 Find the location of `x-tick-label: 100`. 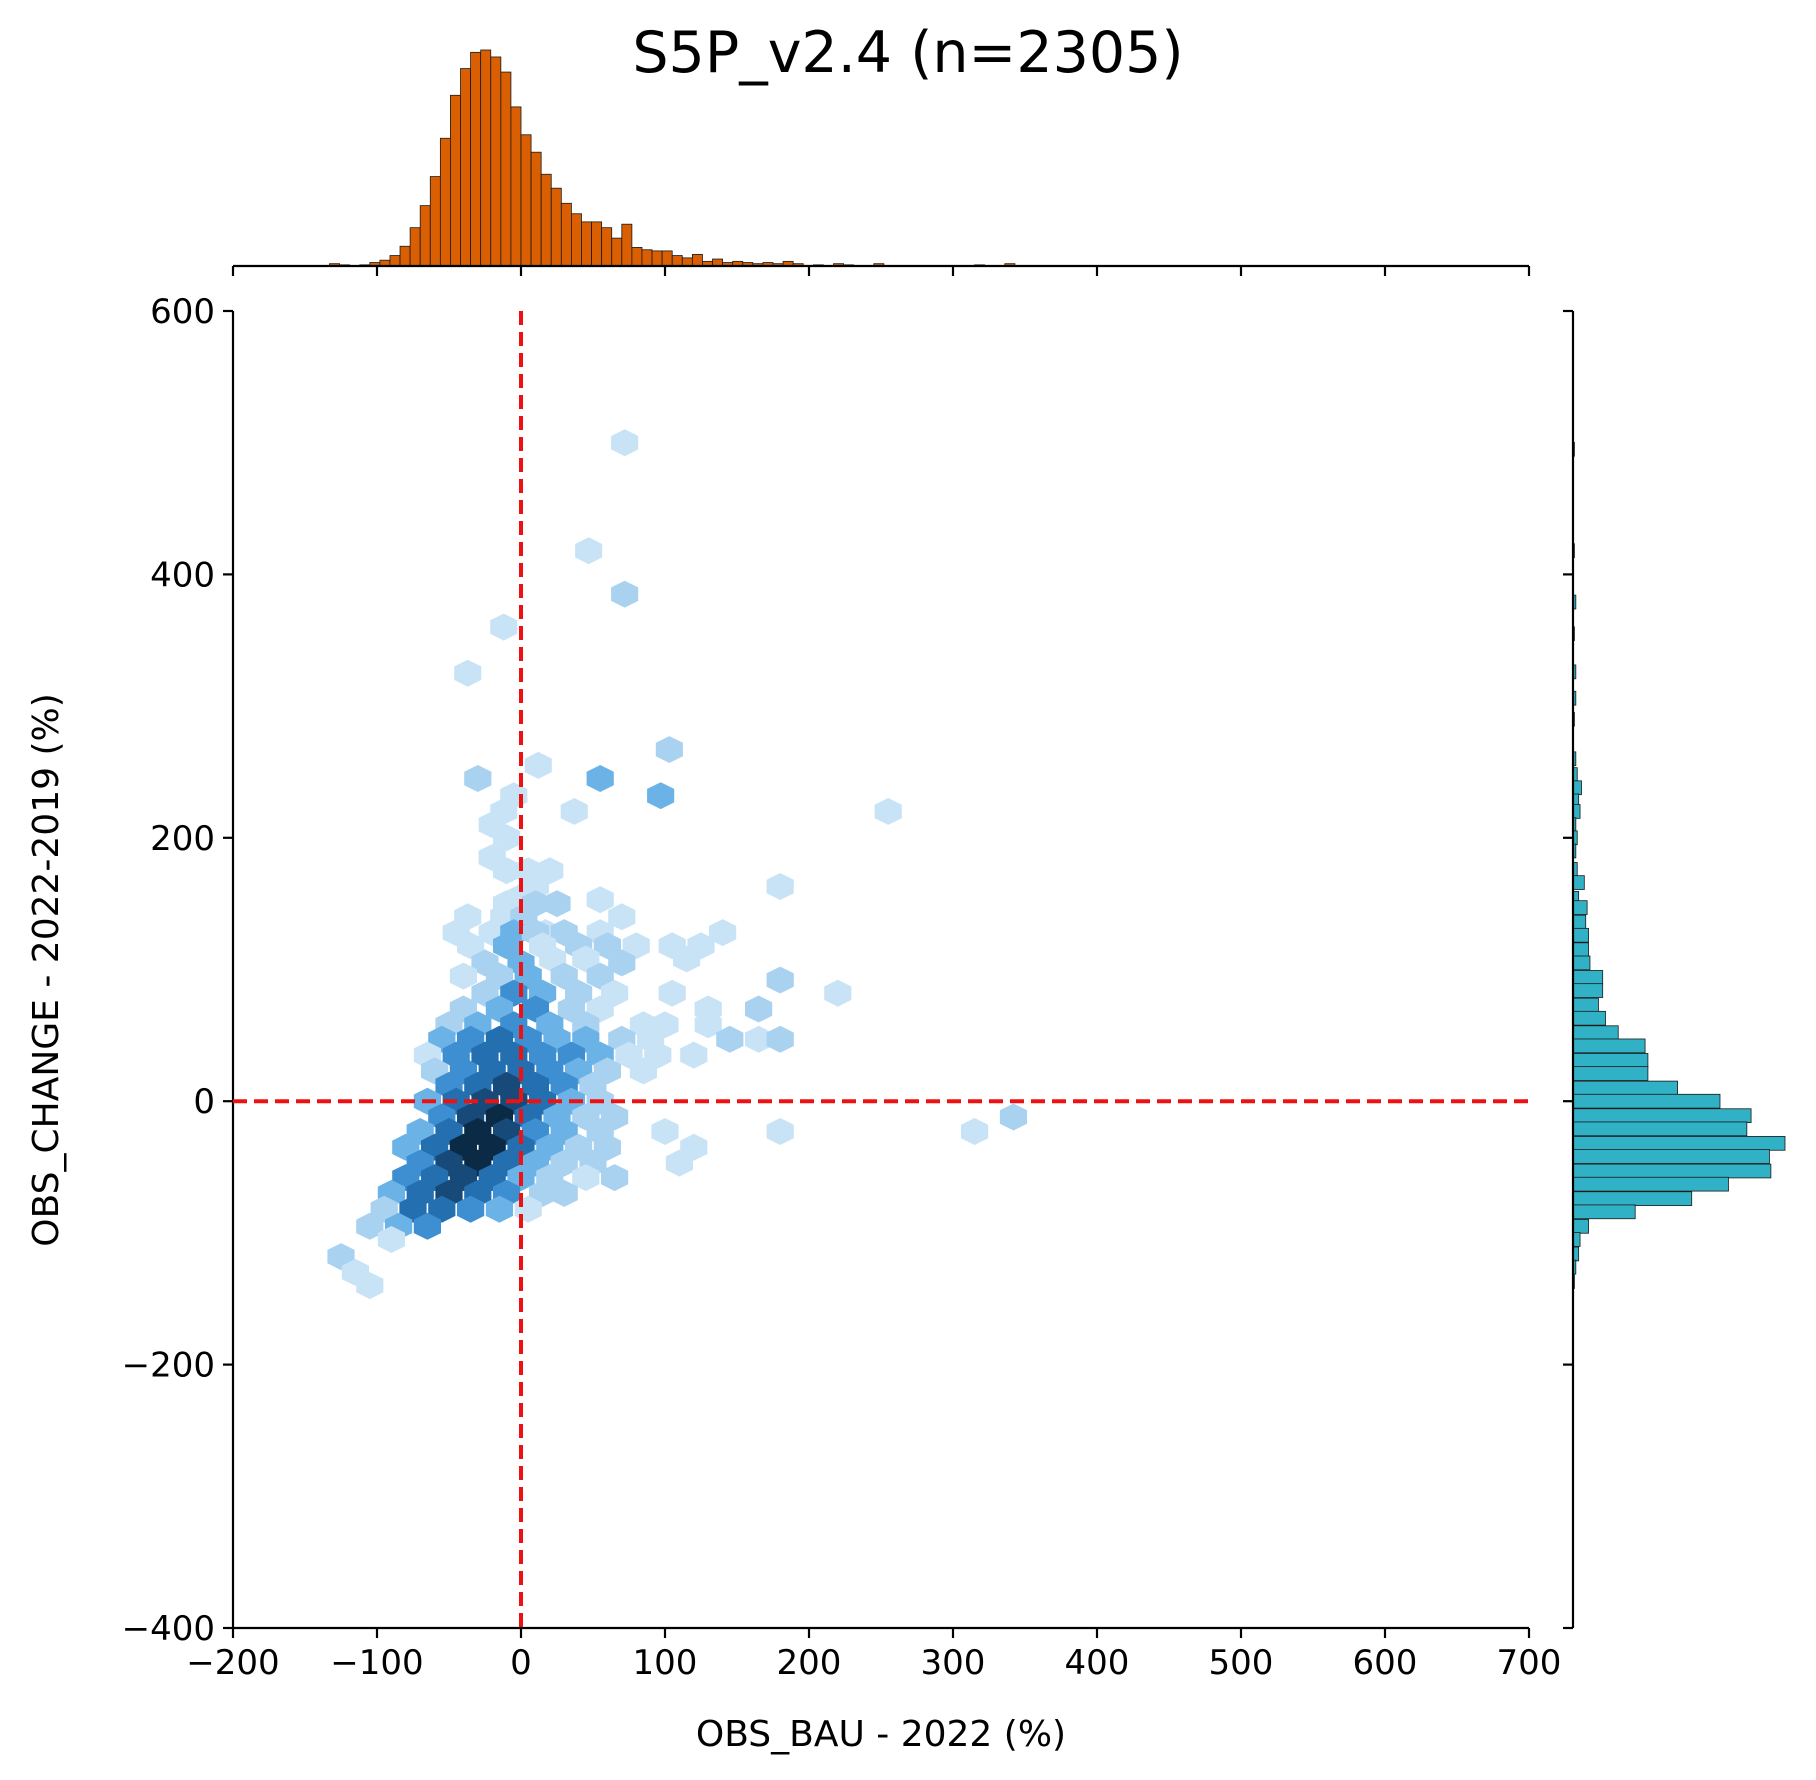

x-tick-label: 100 is located at coordinates (665, 1663).